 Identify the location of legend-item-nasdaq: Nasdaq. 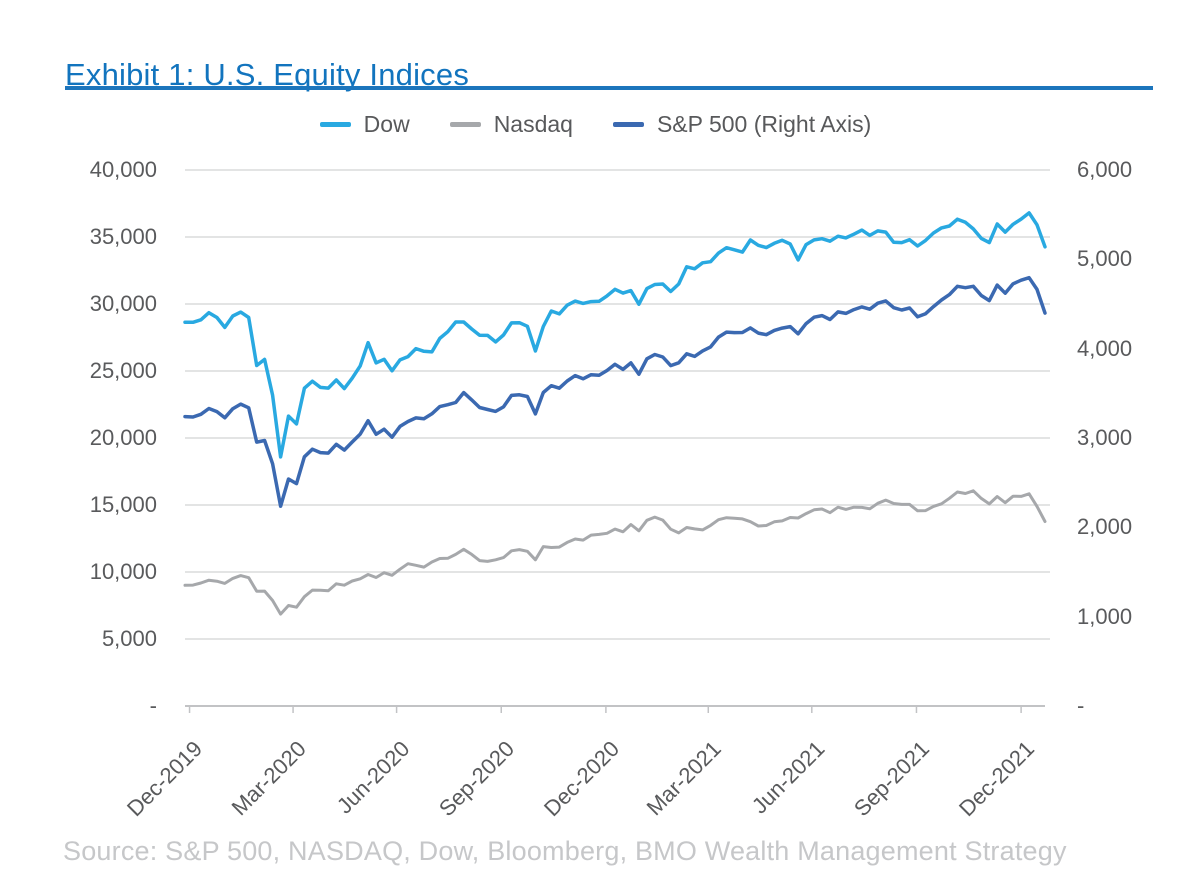
(511, 124).